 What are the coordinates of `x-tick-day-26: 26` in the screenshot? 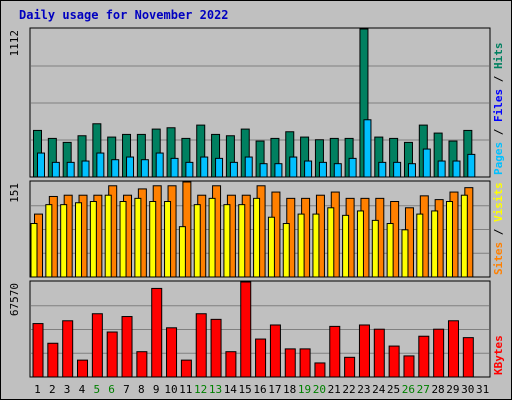 It's located at (408, 389).